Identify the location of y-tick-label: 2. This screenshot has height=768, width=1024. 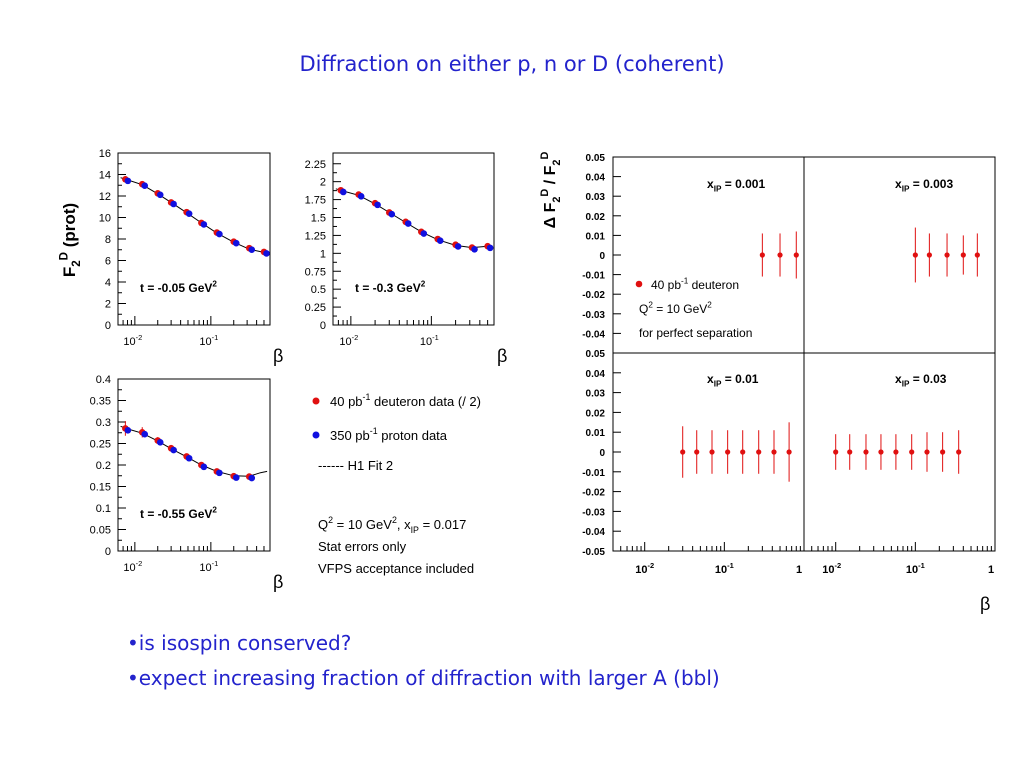
(323, 183).